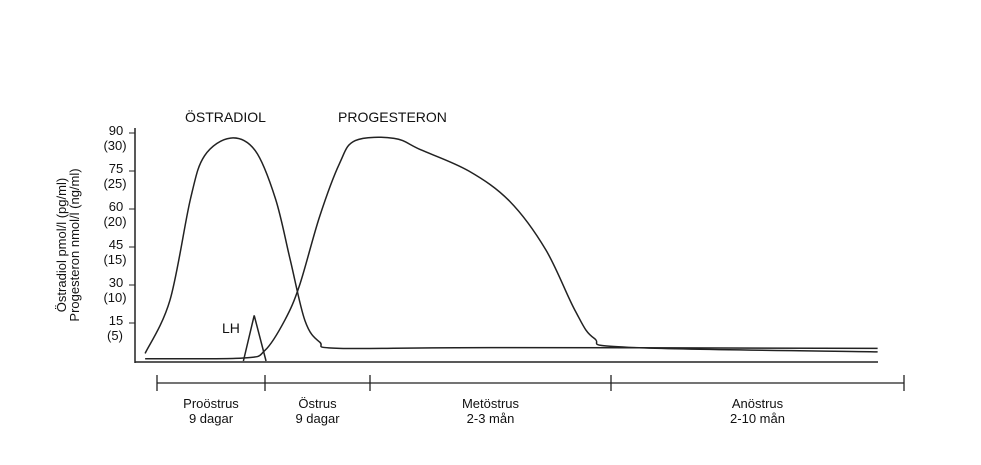  Describe the element at coordinates (116, 130) in the screenshot. I see `y-tick-label: 90` at that location.